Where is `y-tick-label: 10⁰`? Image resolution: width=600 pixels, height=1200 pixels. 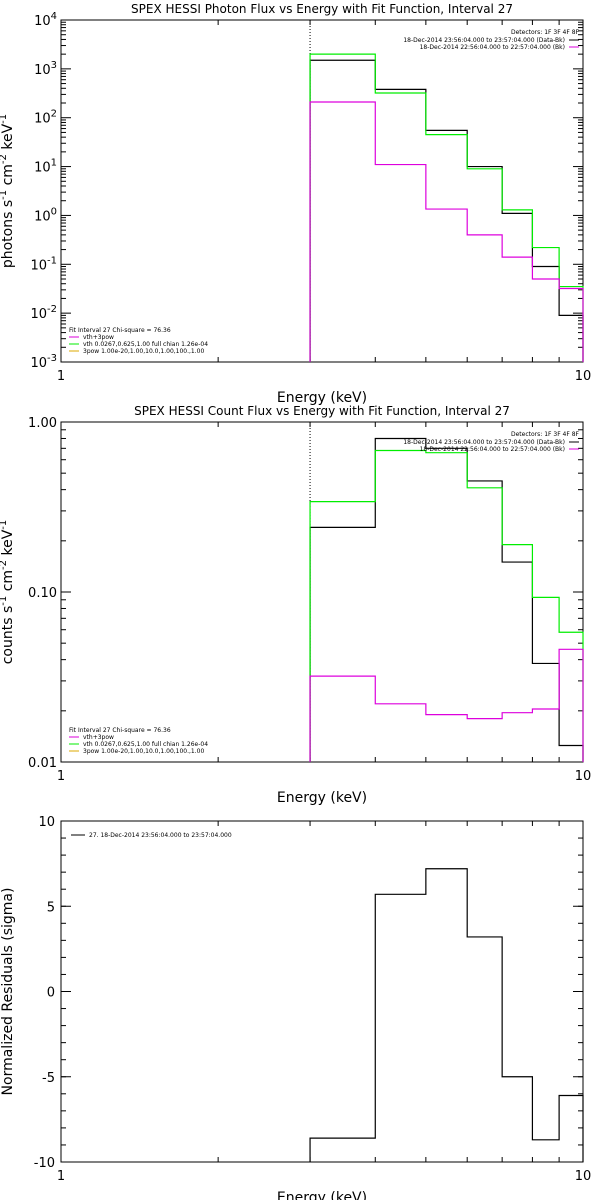 y-tick-label: 10⁰ is located at coordinates (45, 215).